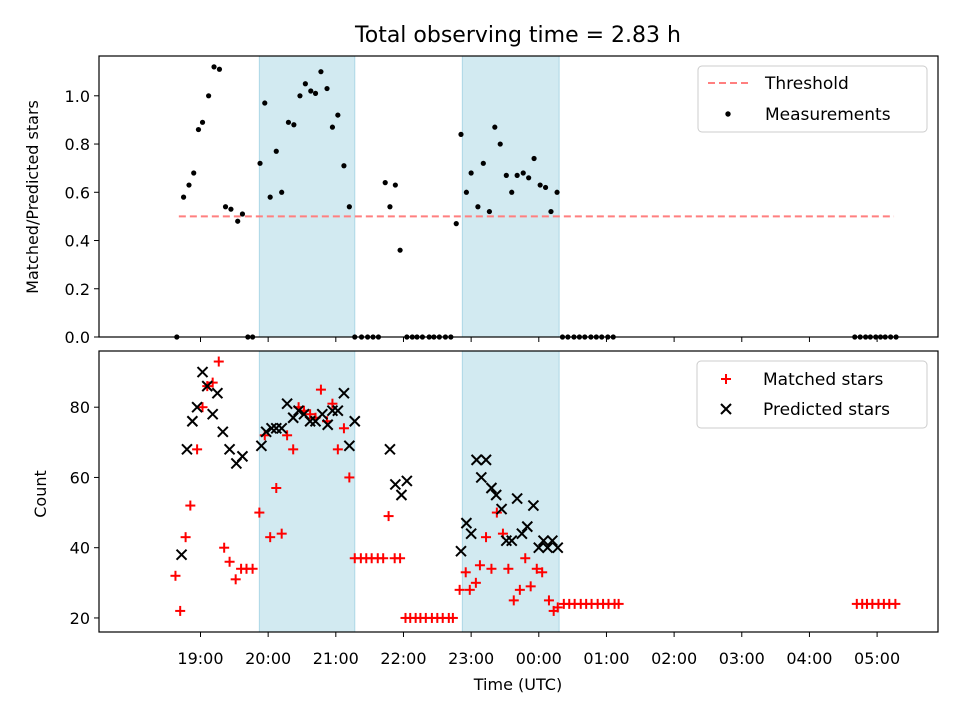  What do you see at coordinates (826, 410) in the screenshot?
I see `legend-label-predicted: Predicted stars` at bounding box center [826, 410].